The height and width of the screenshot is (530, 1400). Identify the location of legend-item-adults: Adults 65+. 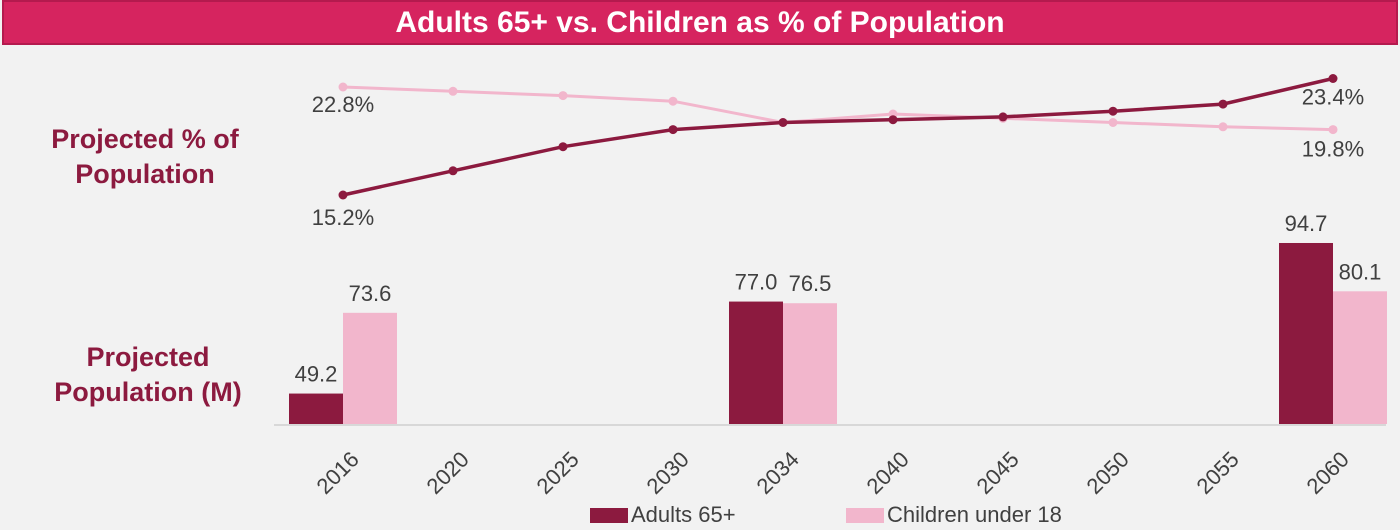
(663, 515).